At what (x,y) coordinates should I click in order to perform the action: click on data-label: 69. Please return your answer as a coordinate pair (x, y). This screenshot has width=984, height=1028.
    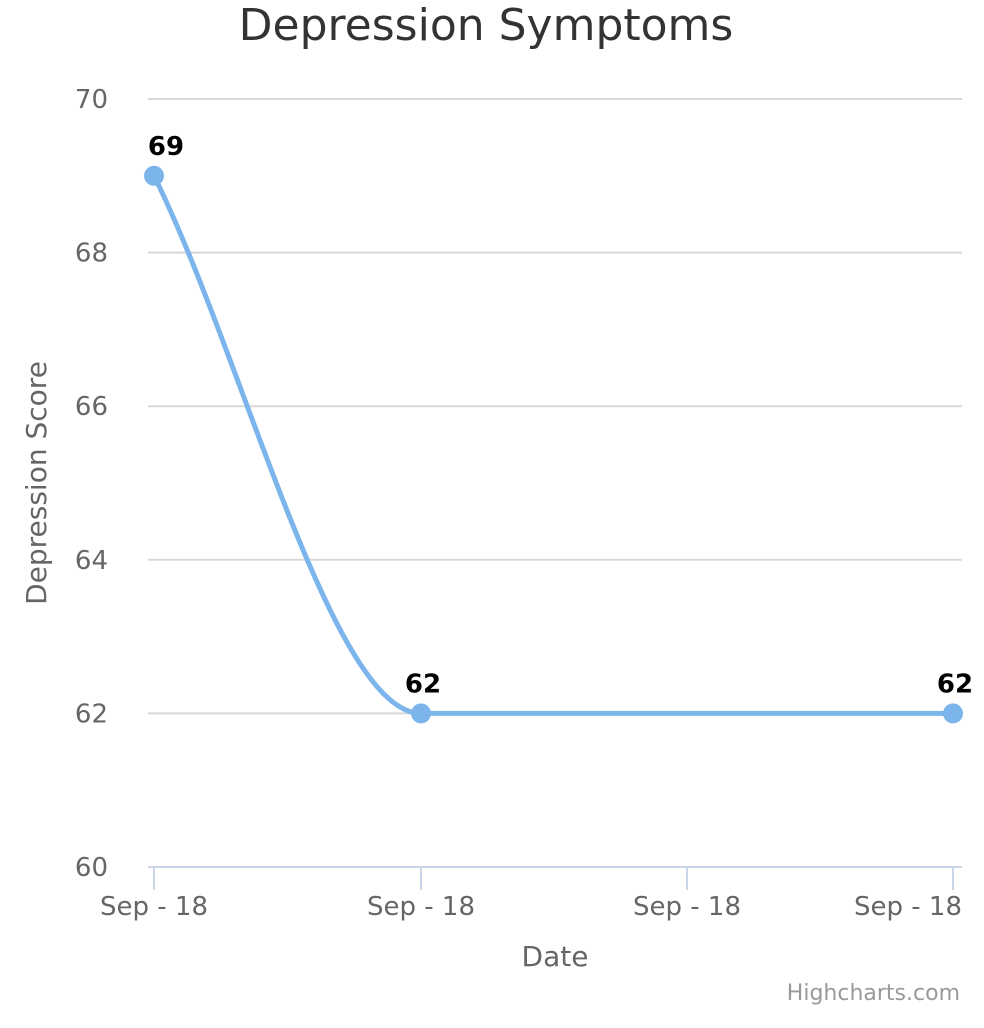
    Looking at the image, I should click on (166, 147).